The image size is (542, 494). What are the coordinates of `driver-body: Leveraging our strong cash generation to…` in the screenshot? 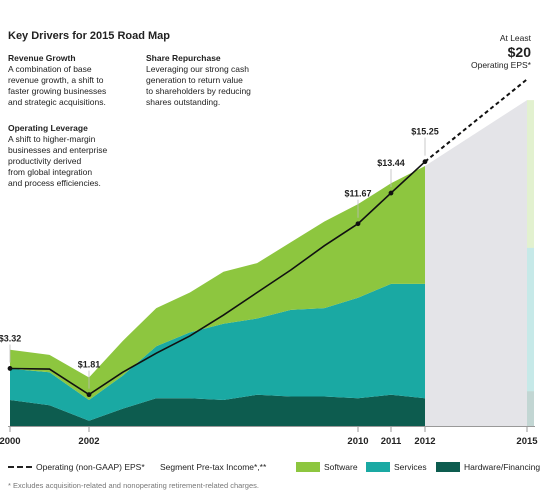 It's located at (198, 85).